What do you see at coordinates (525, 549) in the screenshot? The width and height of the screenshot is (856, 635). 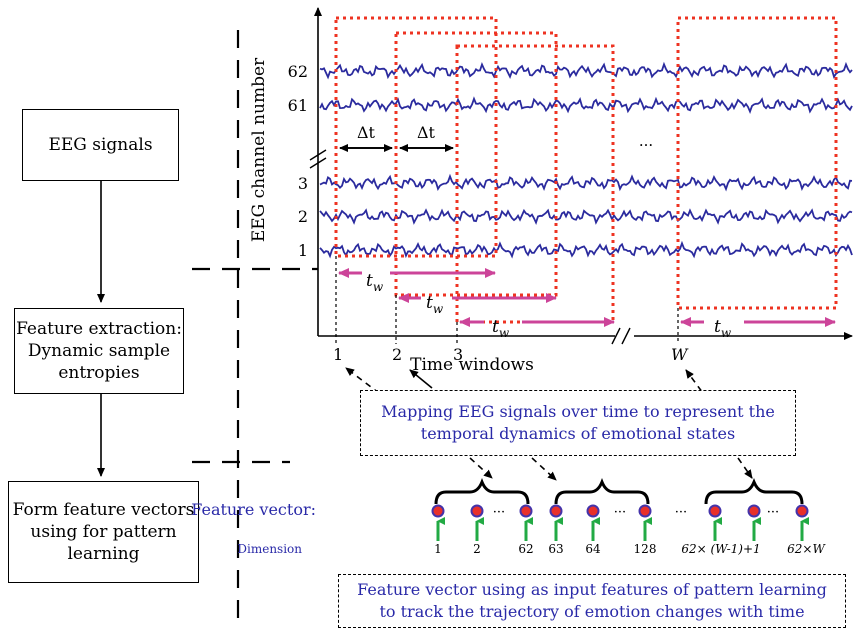 I see `dimension-value: 62` at bounding box center [525, 549].